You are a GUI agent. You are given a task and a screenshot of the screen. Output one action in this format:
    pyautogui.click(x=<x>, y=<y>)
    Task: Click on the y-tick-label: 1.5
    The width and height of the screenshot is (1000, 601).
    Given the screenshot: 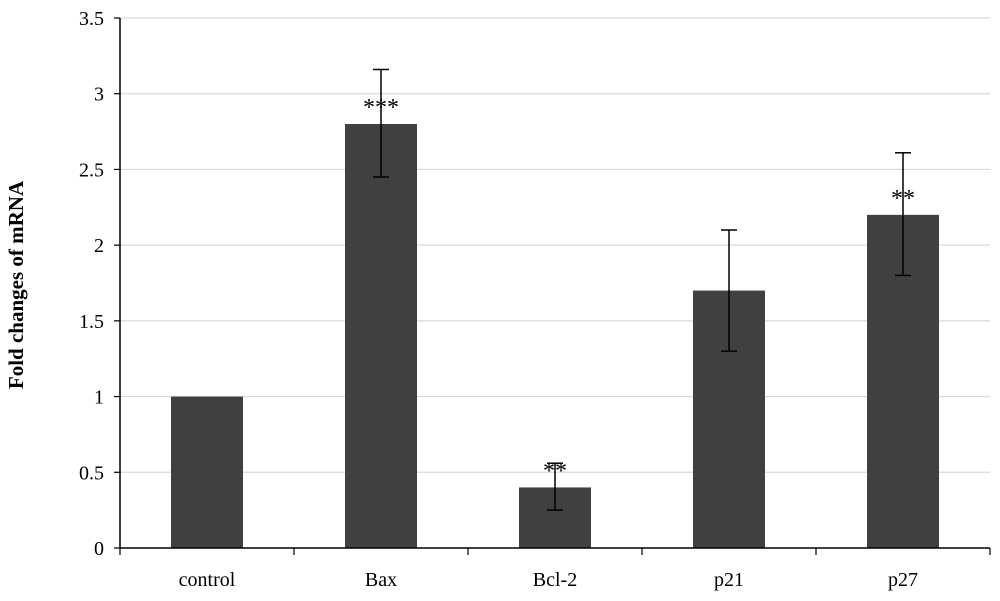 What is the action you would take?
    pyautogui.click(x=91, y=322)
    